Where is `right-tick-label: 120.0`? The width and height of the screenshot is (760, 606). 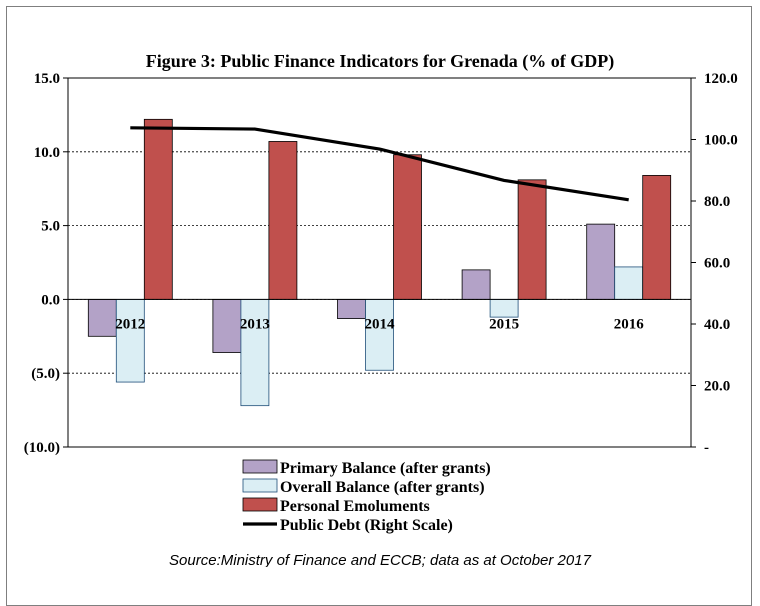
right-tick-label: 120.0 is located at coordinates (721, 79).